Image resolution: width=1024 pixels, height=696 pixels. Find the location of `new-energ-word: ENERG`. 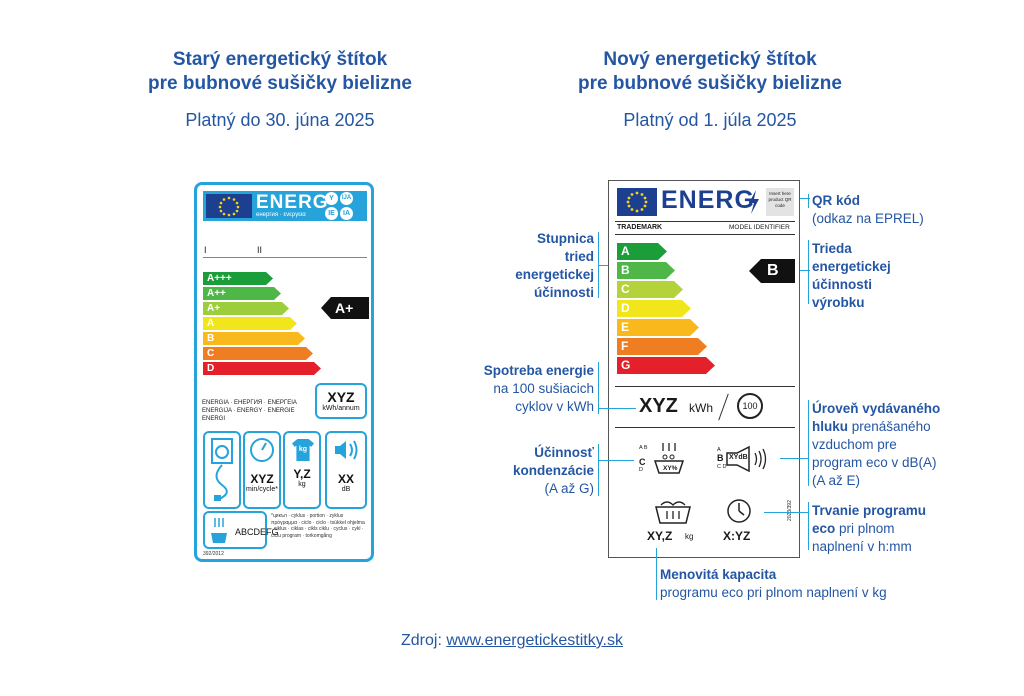

new-energ-word: ENERG is located at coordinates (708, 200).